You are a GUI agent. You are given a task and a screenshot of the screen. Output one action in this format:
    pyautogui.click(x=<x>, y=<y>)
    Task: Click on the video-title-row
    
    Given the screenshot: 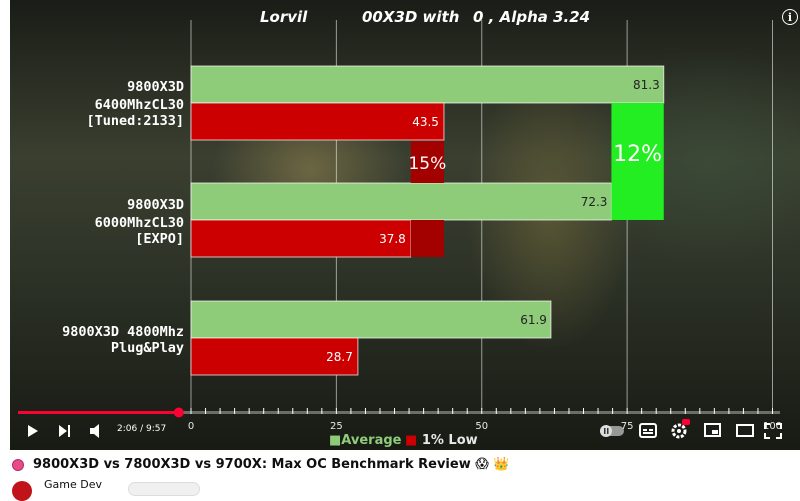 What is the action you would take?
    pyautogui.click(x=400, y=466)
    